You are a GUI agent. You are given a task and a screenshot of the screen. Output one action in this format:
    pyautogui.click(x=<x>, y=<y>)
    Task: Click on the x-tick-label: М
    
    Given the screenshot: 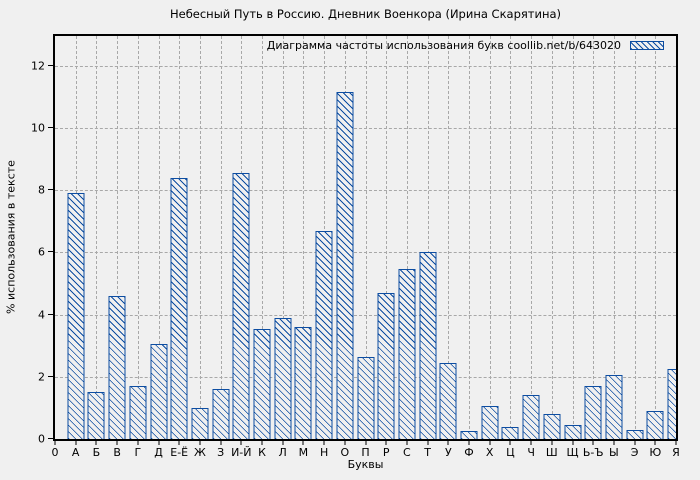 What is the action you would take?
    pyautogui.click(x=303, y=452)
    